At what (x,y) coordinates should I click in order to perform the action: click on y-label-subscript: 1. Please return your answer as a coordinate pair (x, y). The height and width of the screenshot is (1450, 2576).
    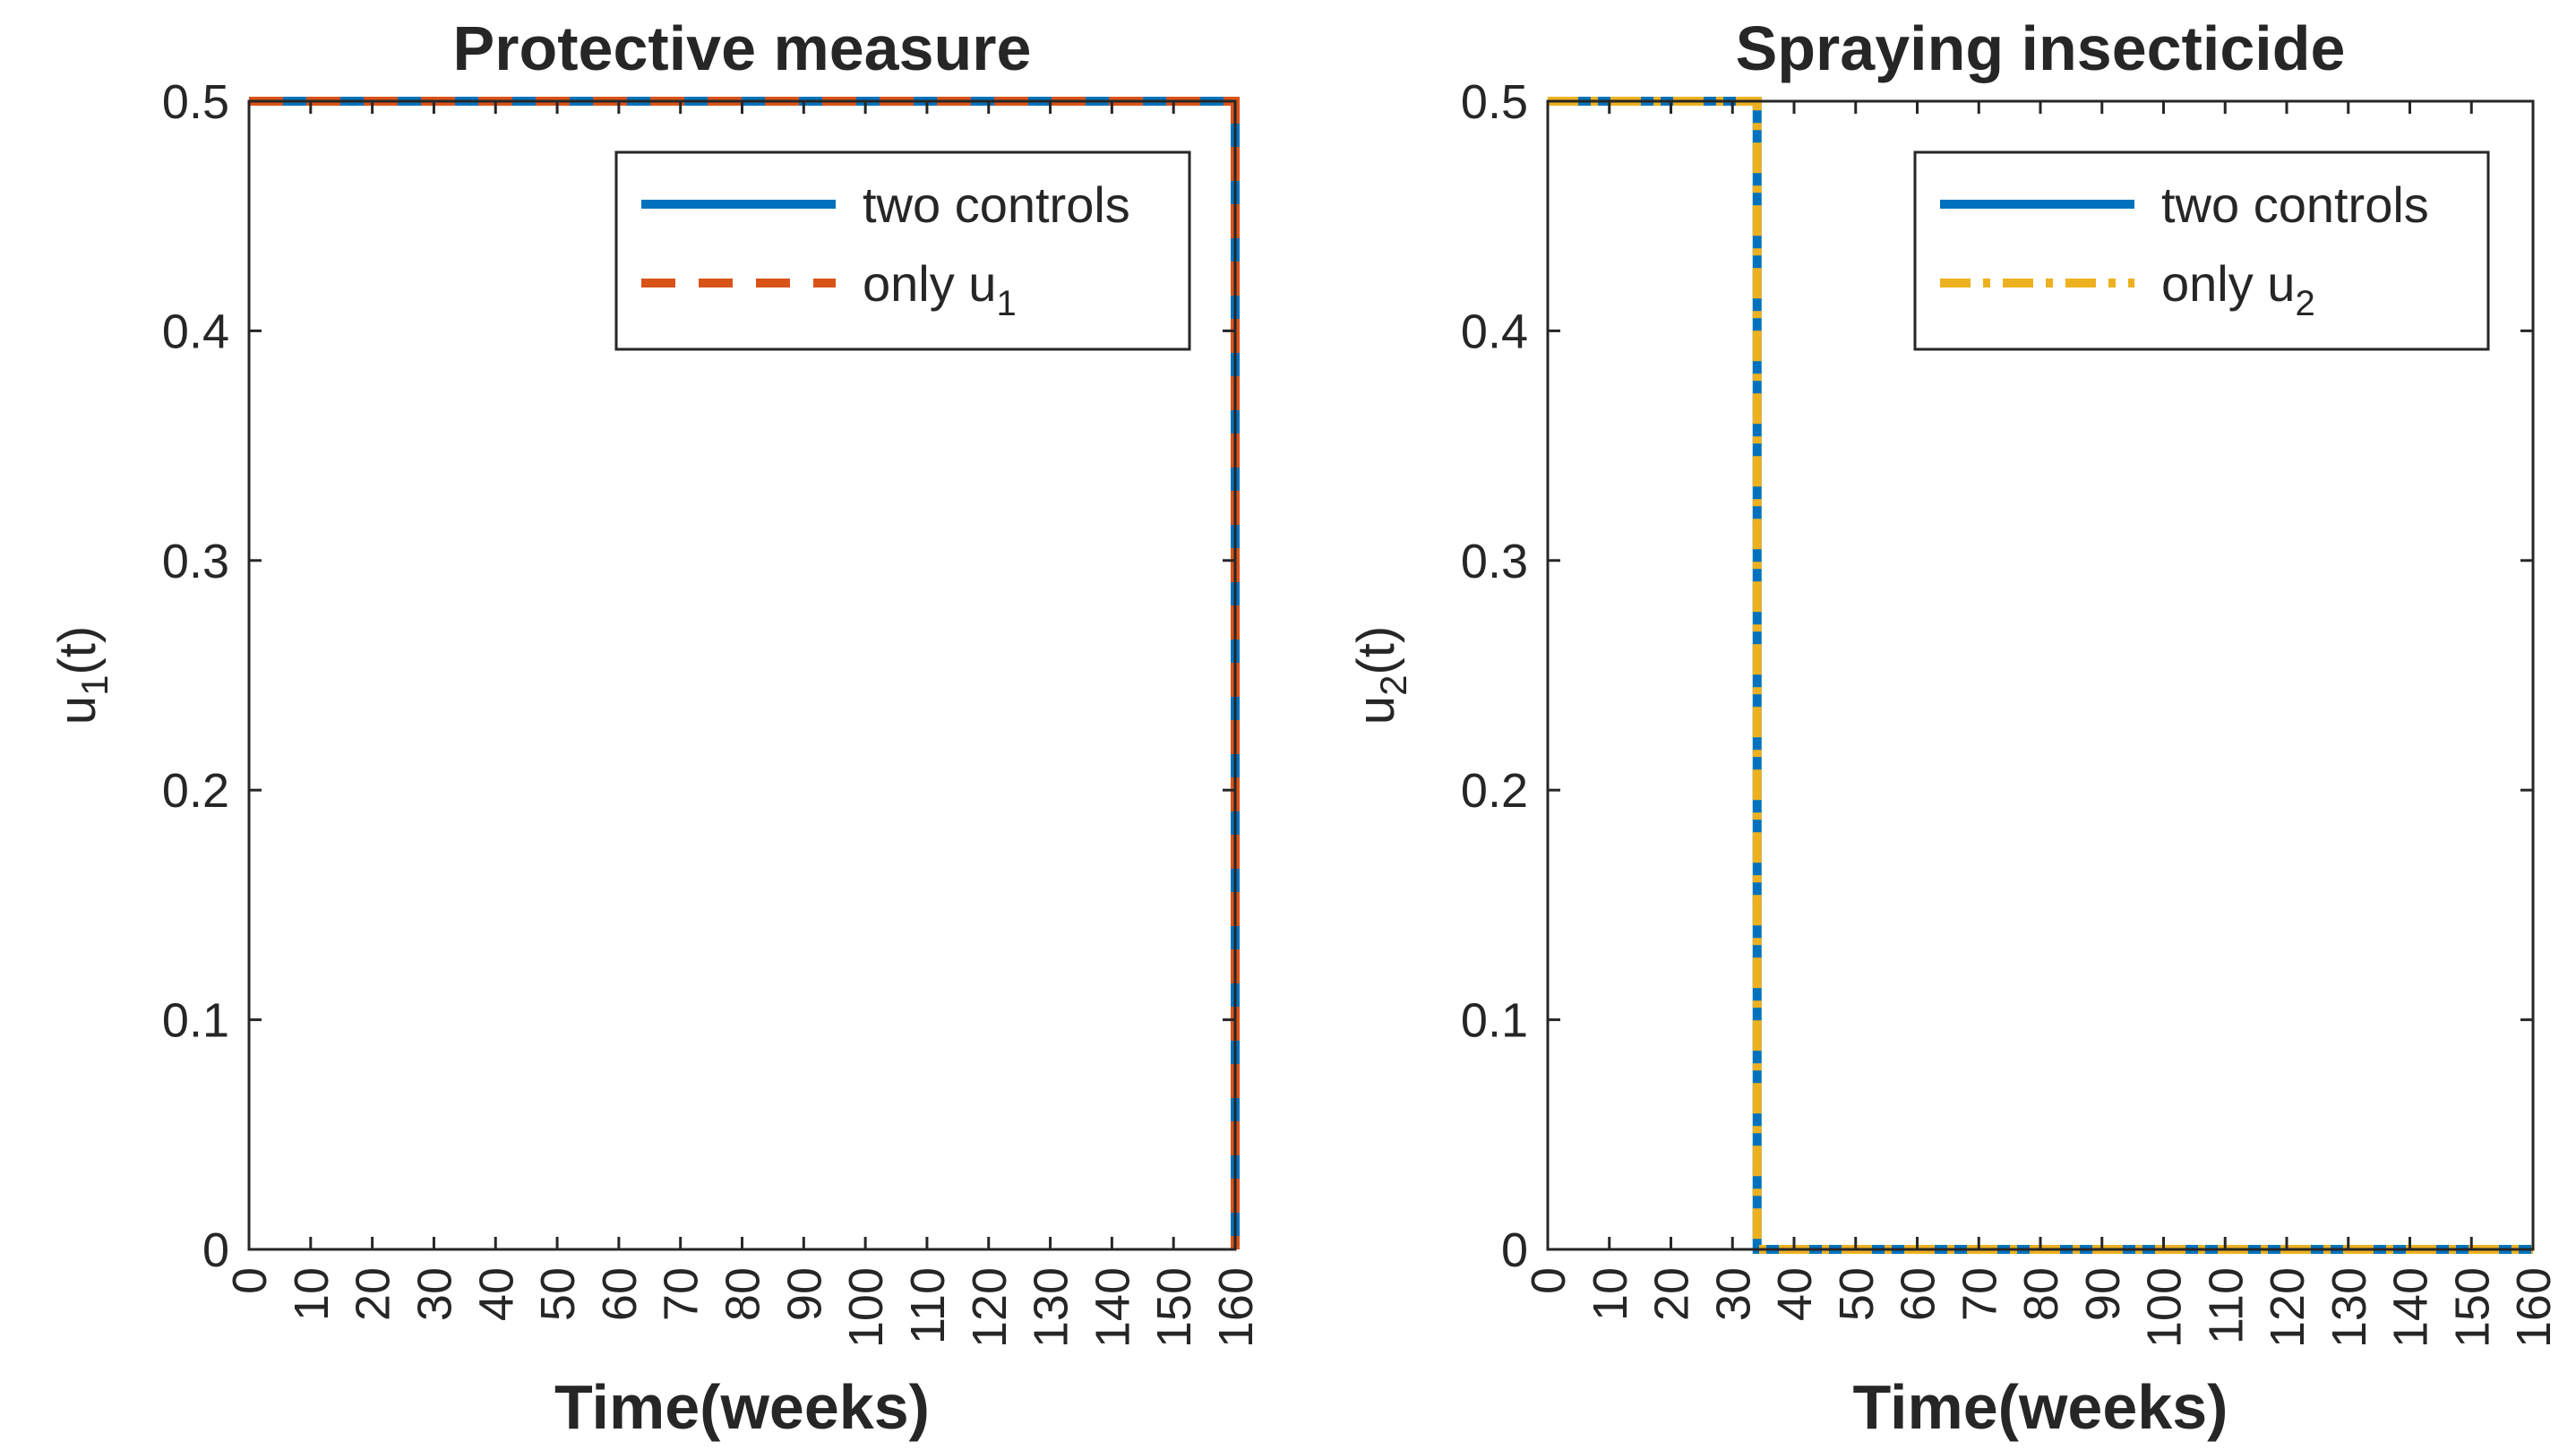
    Looking at the image, I should click on (94, 685).